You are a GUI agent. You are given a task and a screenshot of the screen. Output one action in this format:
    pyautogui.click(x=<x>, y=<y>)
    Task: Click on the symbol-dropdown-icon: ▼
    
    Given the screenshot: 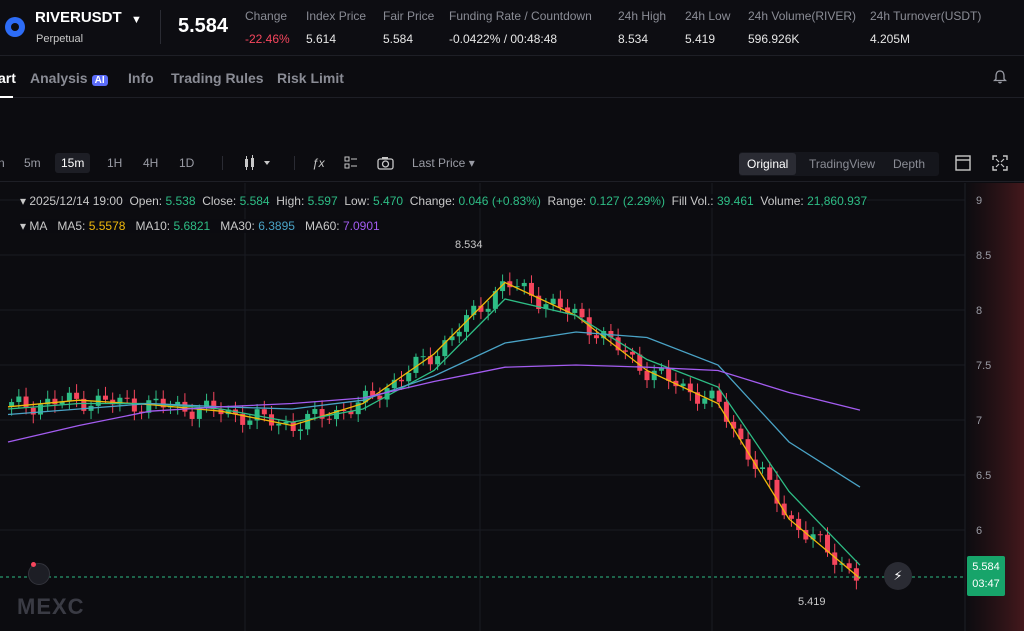 What is the action you would take?
    pyautogui.click(x=136, y=20)
    